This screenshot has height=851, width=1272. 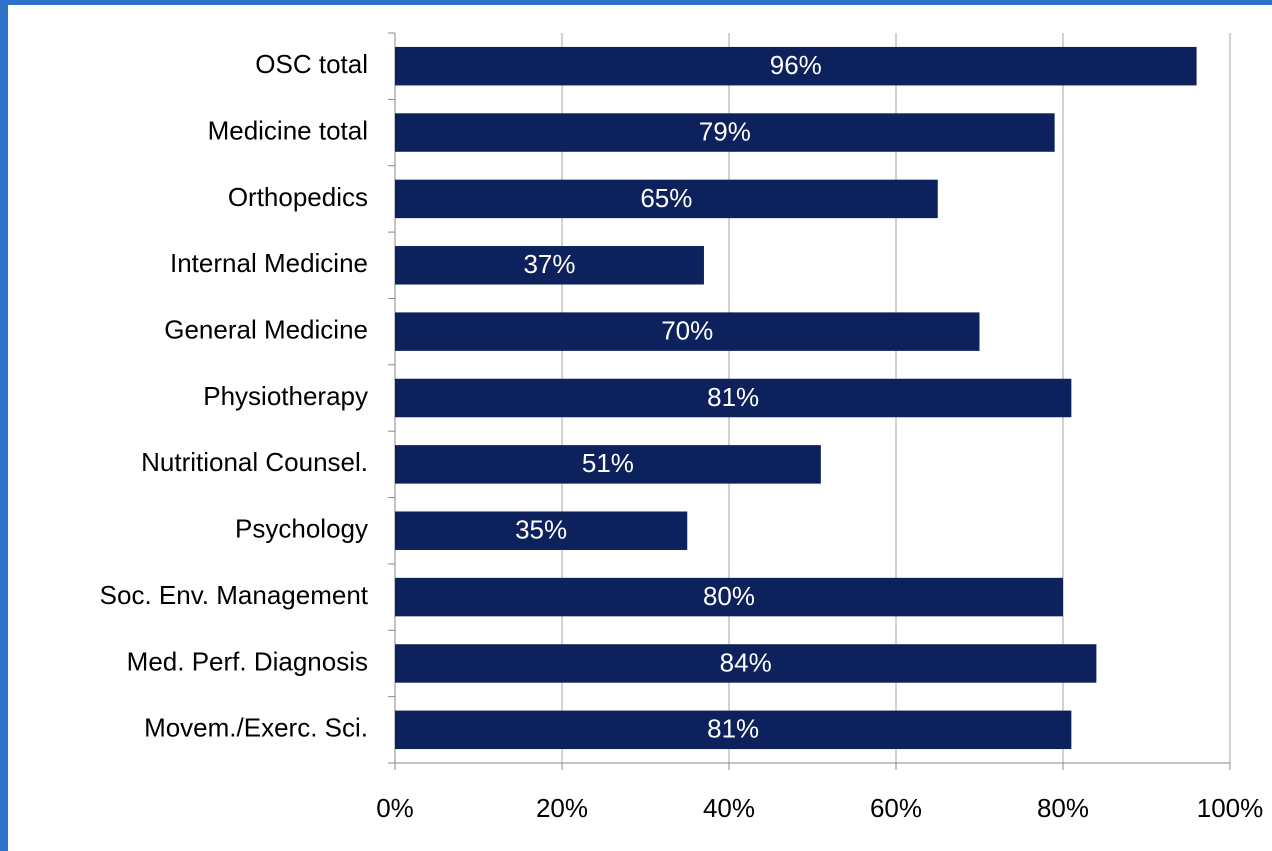 I want to click on data-label: 79%, so click(x=725, y=131).